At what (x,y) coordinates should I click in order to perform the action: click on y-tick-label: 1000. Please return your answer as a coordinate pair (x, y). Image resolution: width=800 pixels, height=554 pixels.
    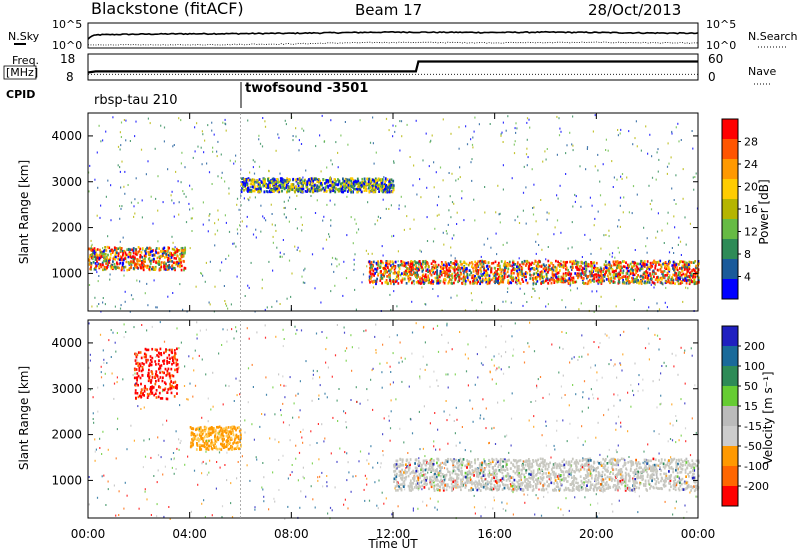
    Looking at the image, I should click on (66, 273).